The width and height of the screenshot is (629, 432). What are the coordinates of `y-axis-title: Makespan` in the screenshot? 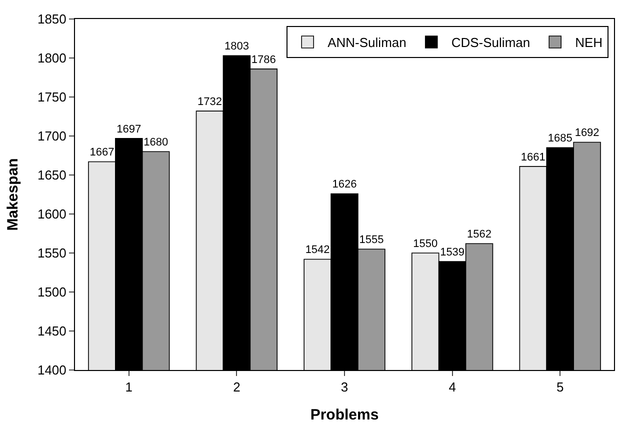 It's located at (13, 194).